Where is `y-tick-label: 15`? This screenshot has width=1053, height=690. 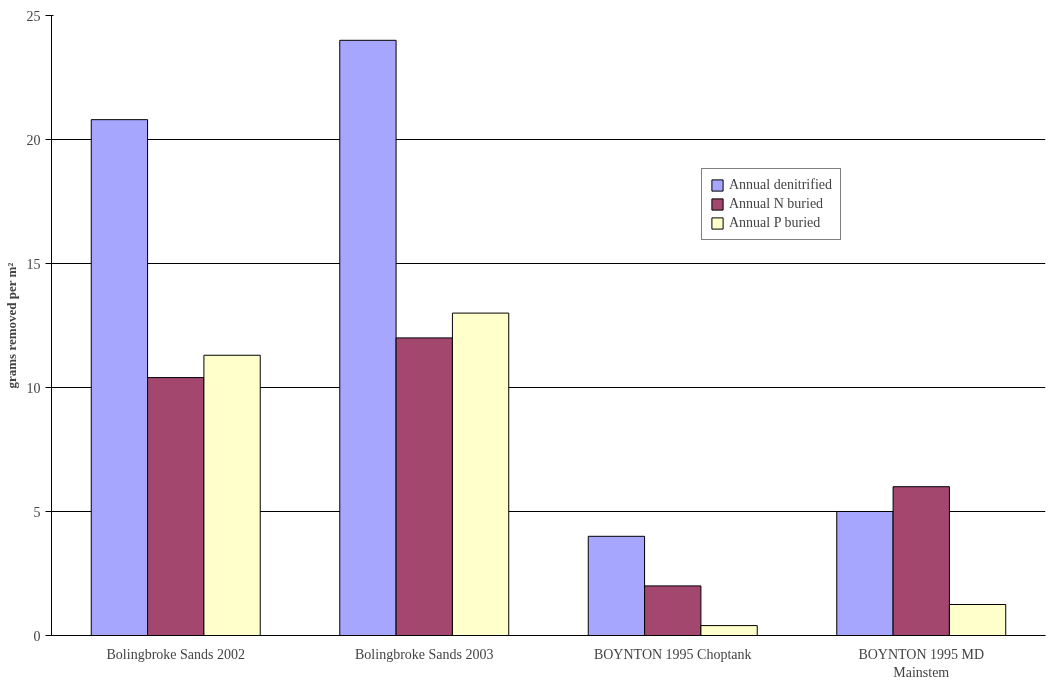
y-tick-label: 15 is located at coordinates (33, 264).